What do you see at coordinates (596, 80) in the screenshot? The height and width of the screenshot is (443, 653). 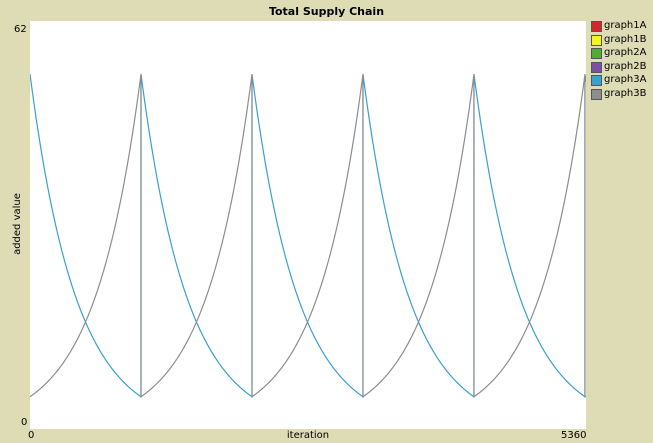 I see `legend-swatch-graph3A` at bounding box center [596, 80].